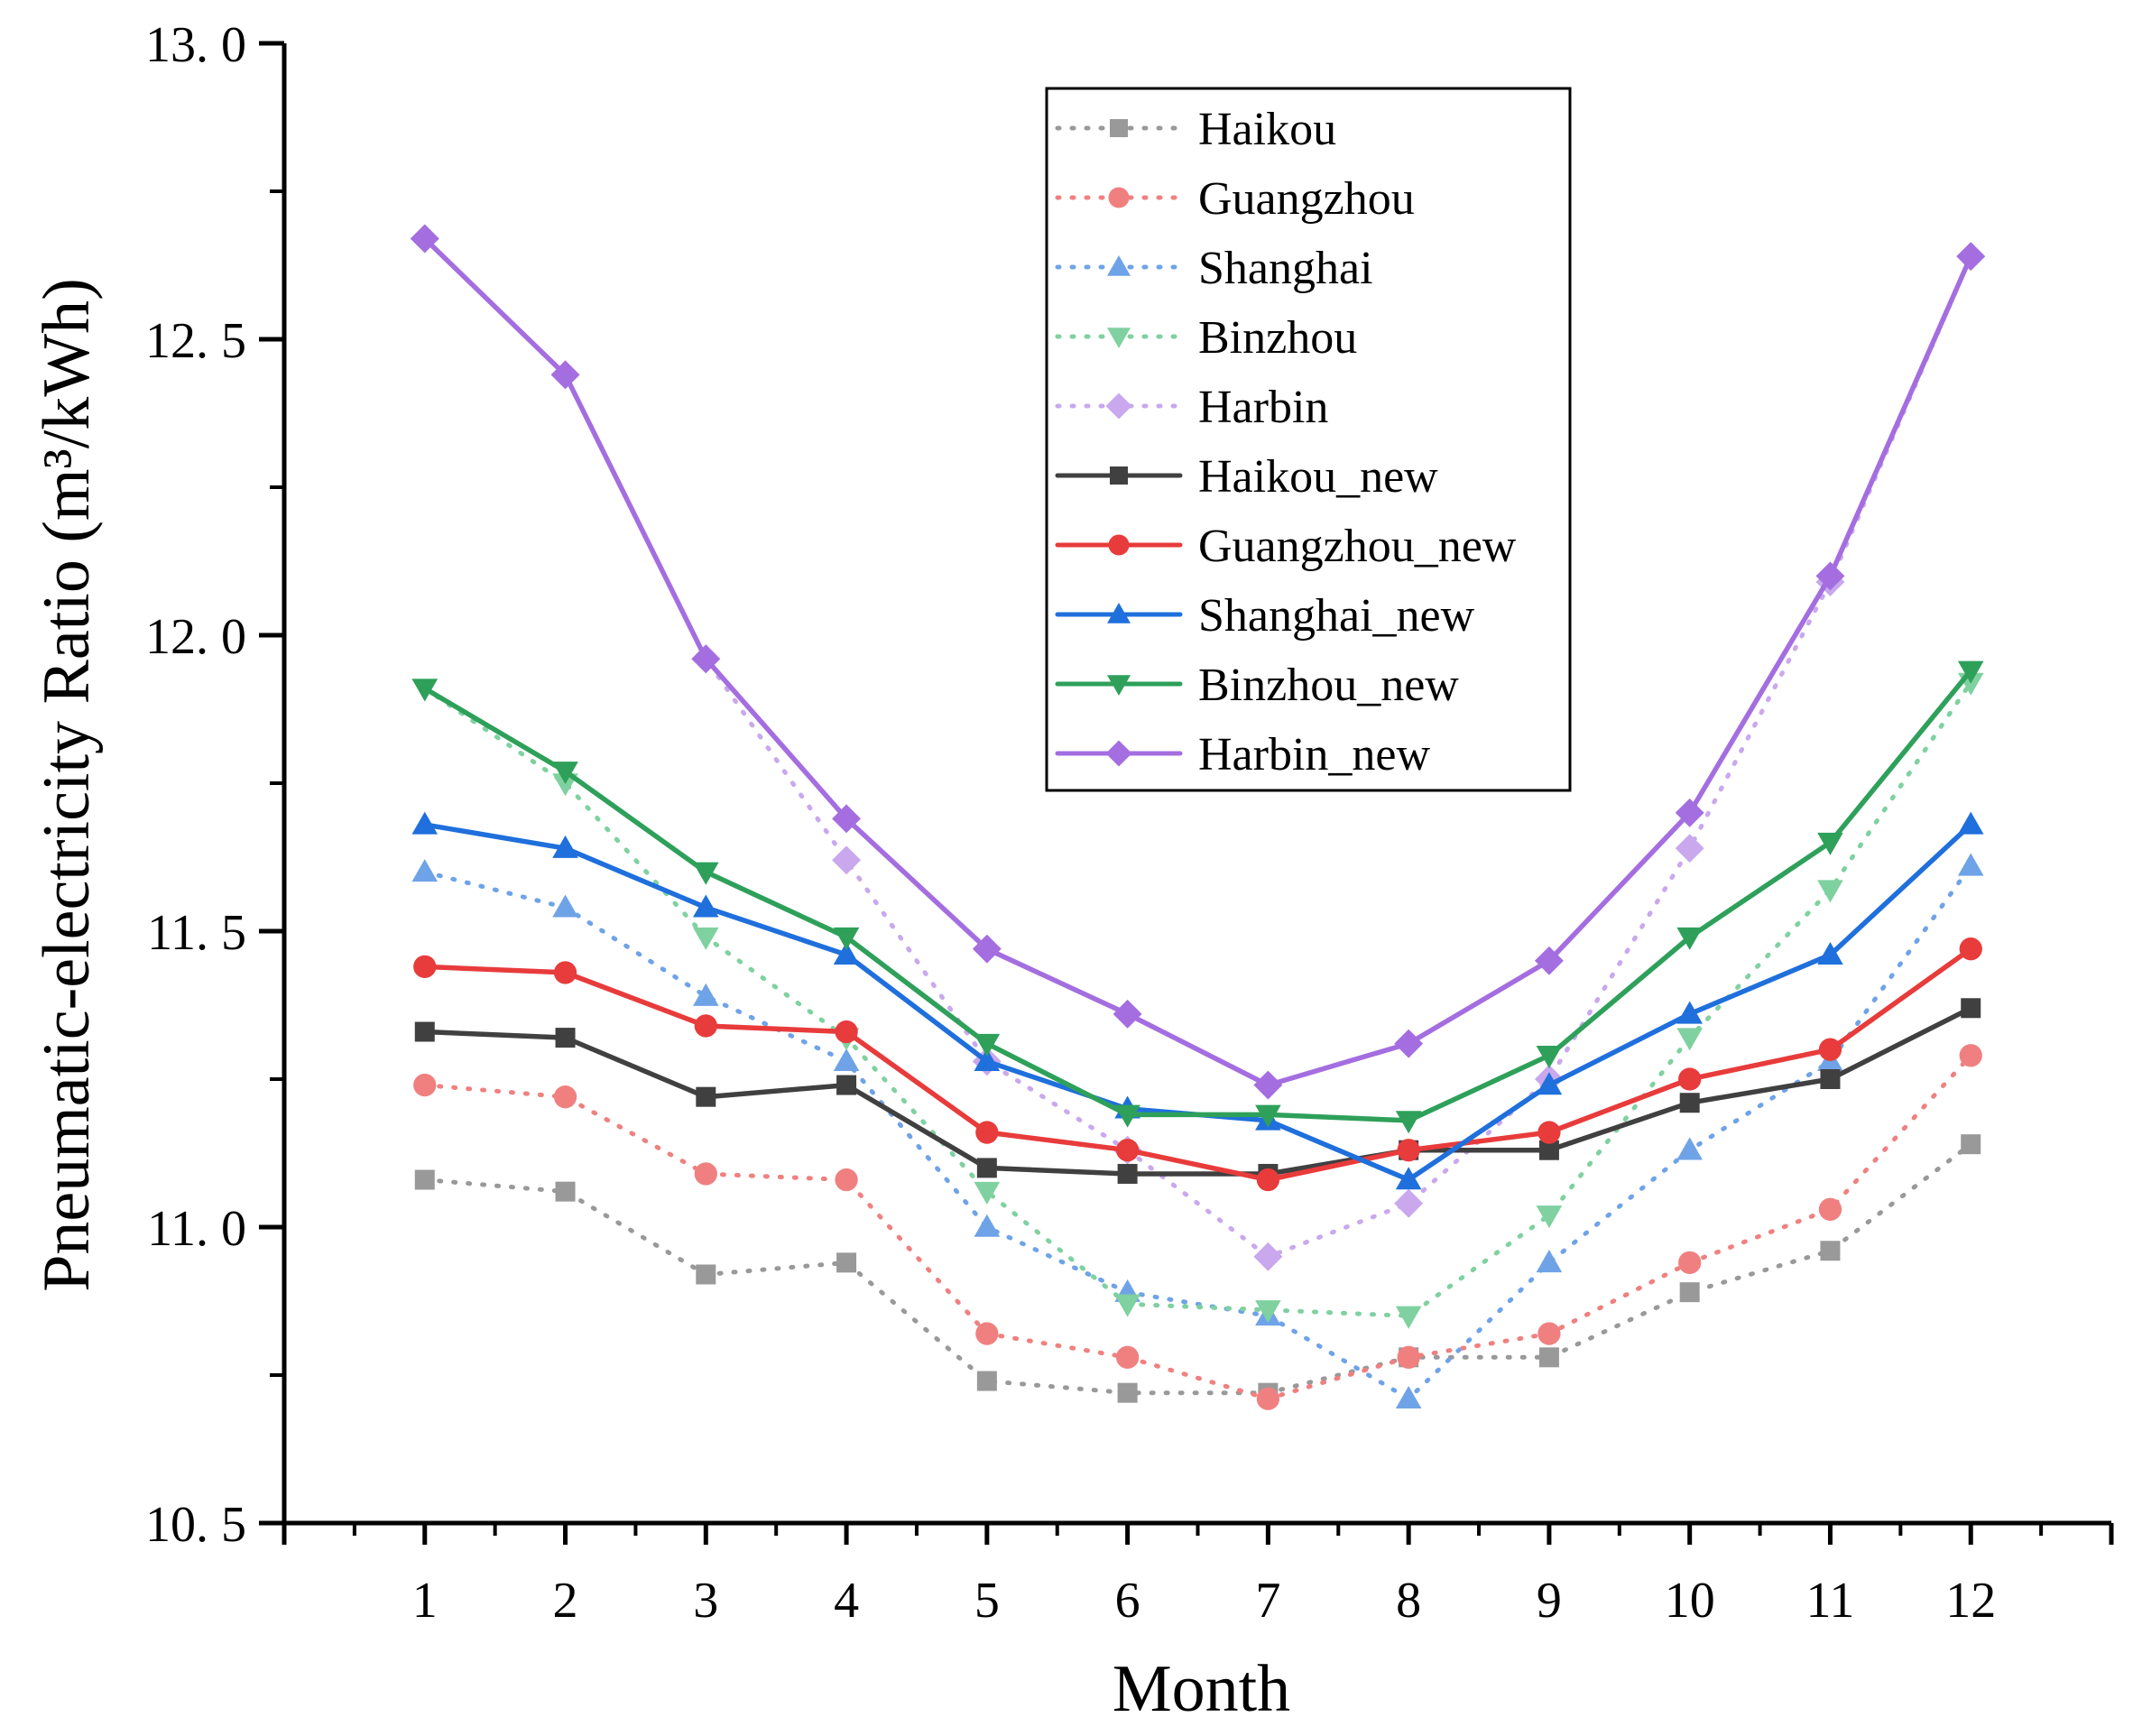 The width and height of the screenshot is (2133, 1736). I want to click on legend-item-guangzhou-new: Guangzhou_new, so click(1286, 547).